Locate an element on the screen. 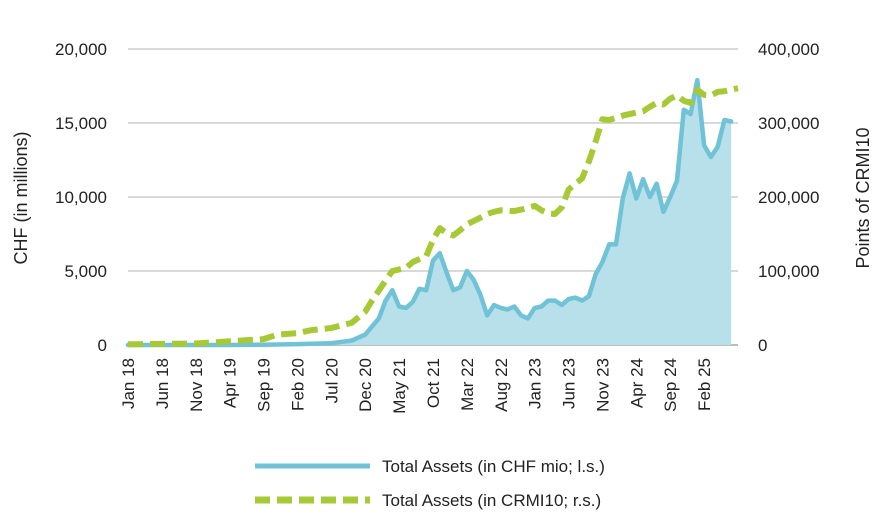 This screenshot has width=881, height=520. left-tick-label: 10,000 is located at coordinates (81, 197).